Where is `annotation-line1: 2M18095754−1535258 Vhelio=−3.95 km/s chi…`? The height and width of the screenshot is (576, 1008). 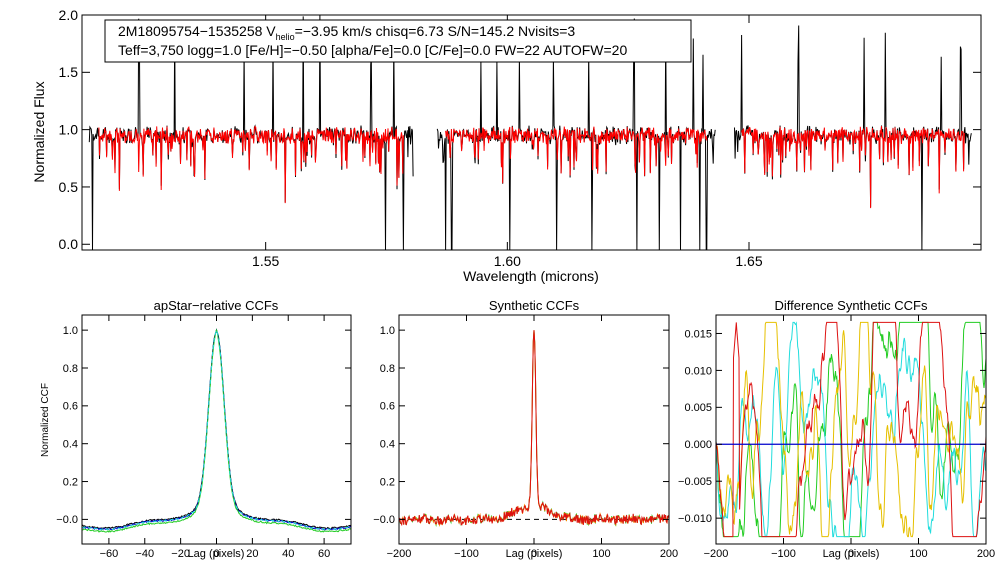
annotation-line1: 2M18095754−1535258 Vhelio=−3.95 km/s chi… is located at coordinates (346, 32).